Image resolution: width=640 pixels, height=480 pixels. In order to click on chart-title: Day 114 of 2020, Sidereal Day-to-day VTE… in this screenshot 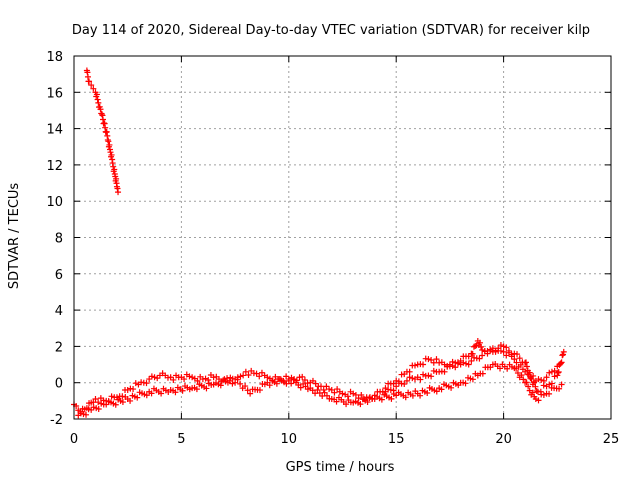, I will do `click(331, 30)`.